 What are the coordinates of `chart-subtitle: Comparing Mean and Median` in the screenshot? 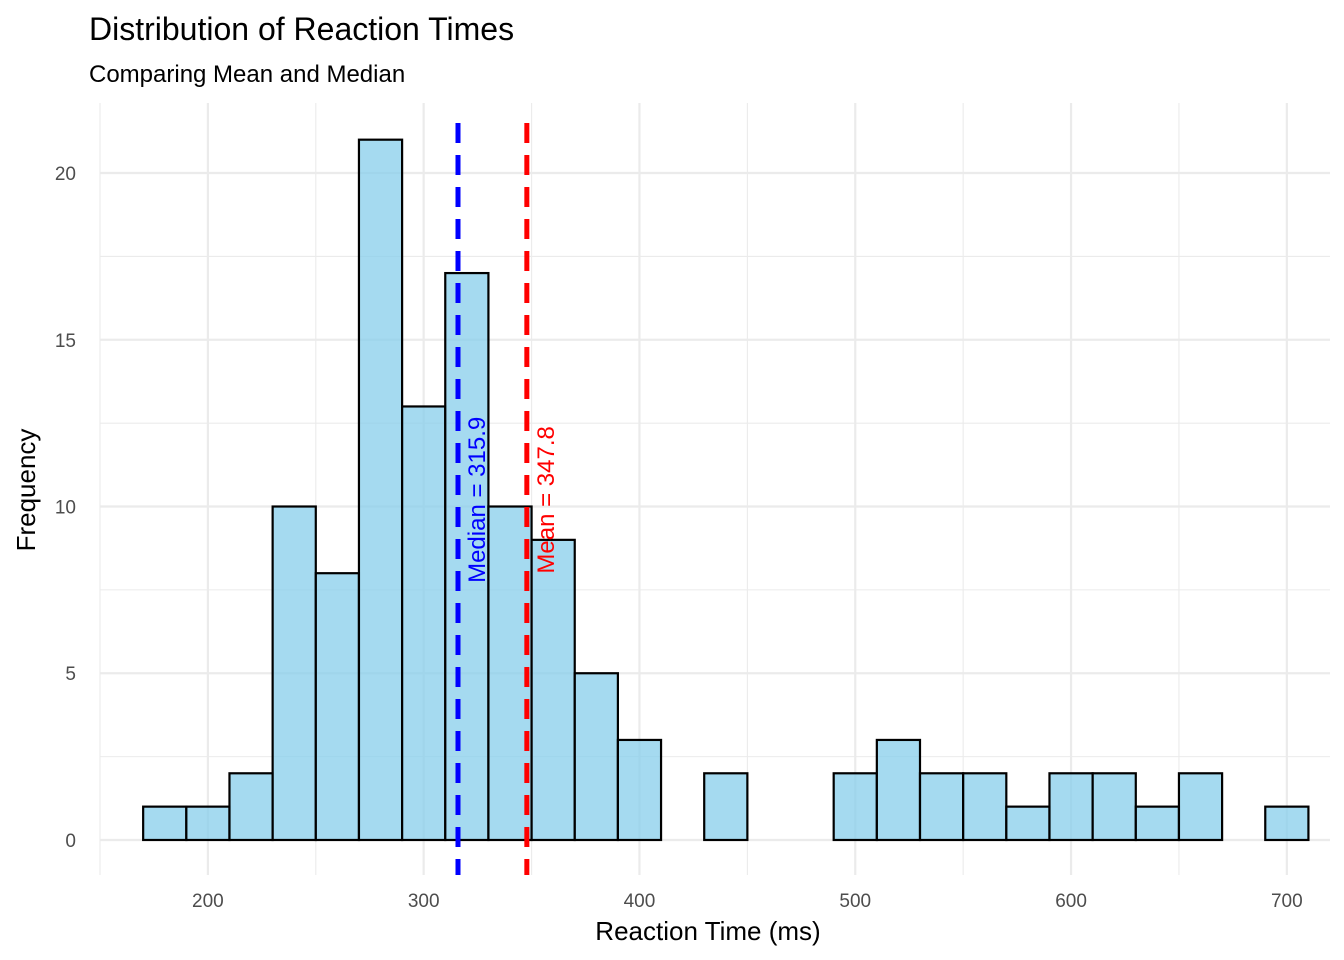 It's located at (247, 74).